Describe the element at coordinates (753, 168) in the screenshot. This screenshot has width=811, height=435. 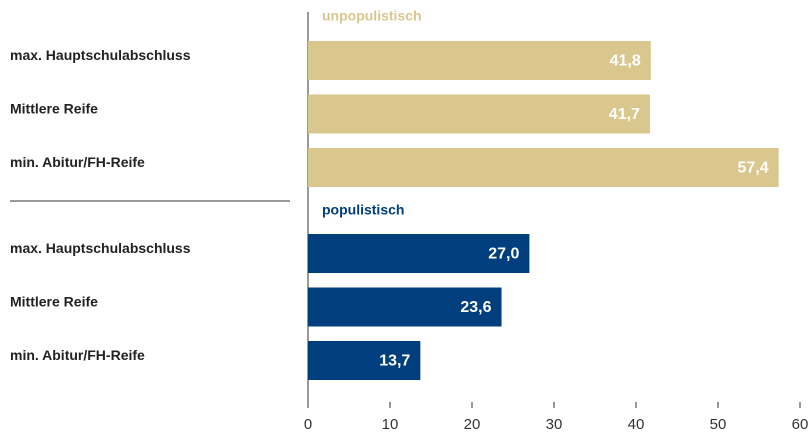
I see `value-label: 57,4` at that location.